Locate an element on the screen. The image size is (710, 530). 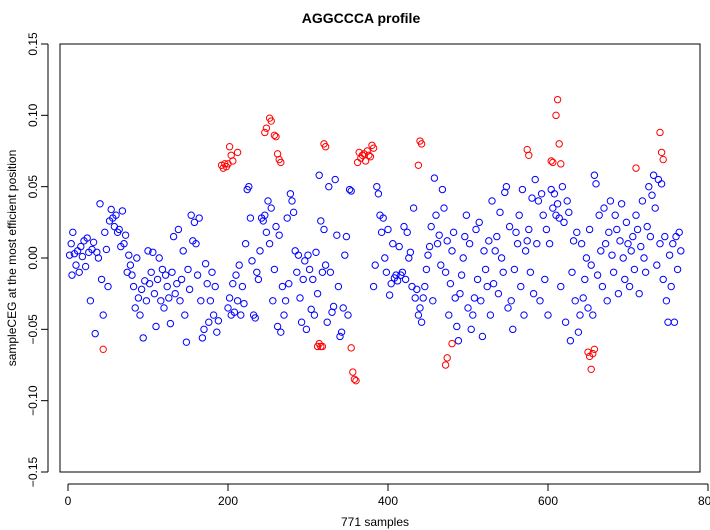
y-tick-label: −0.05 is located at coordinates (33, 329).